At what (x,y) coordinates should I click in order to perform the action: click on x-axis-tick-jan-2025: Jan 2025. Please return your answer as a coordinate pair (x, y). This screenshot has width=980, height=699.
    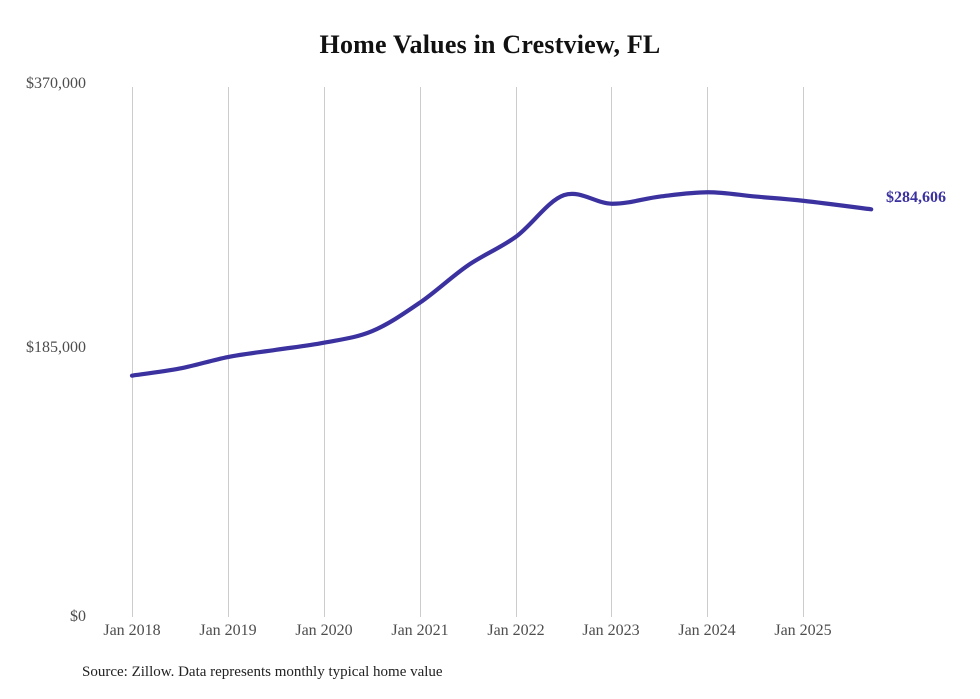
    Looking at the image, I should click on (803, 630).